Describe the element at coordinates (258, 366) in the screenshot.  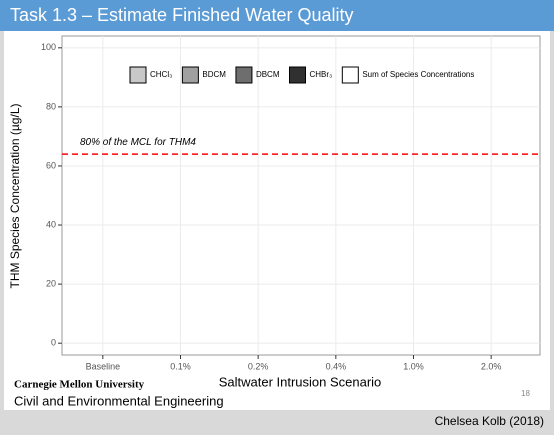
I see `x-tick-label: 0.2%` at that location.